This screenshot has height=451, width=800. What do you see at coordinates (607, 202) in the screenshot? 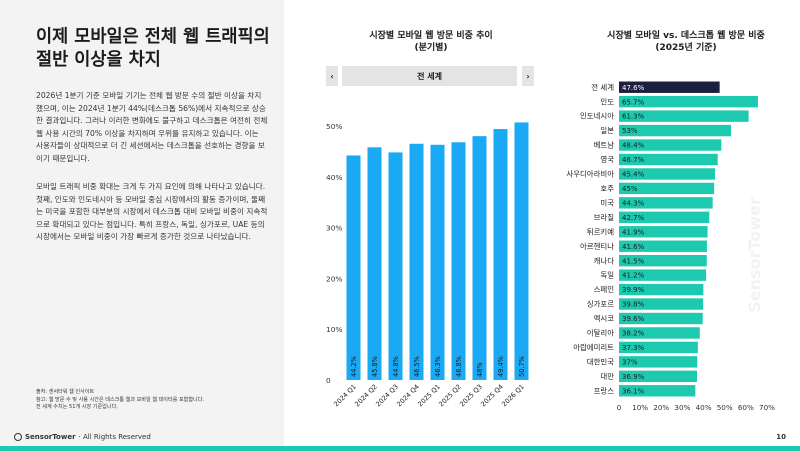
I see `category-label: 미국` at bounding box center [607, 202].